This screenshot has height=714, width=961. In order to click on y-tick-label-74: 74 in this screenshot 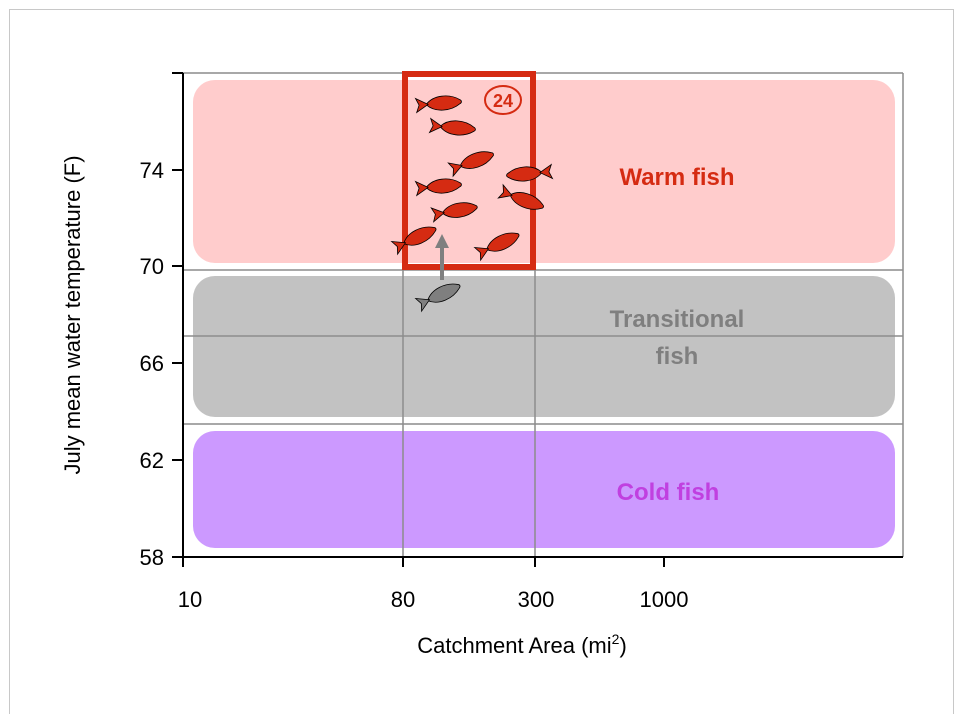, I will do `click(152, 170)`.